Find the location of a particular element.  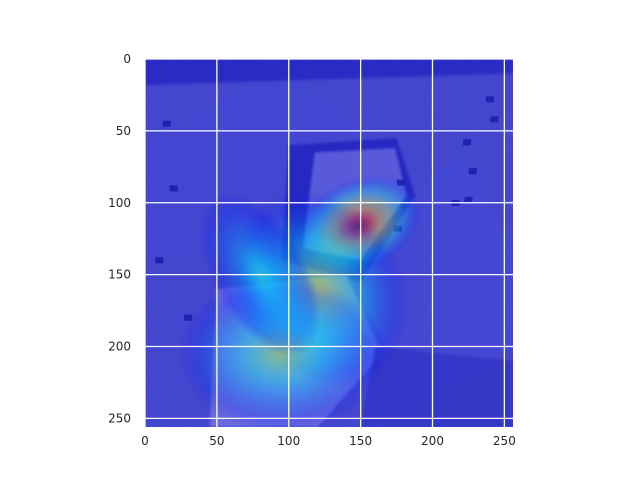

x-tick-label: 150 is located at coordinates (360, 441).